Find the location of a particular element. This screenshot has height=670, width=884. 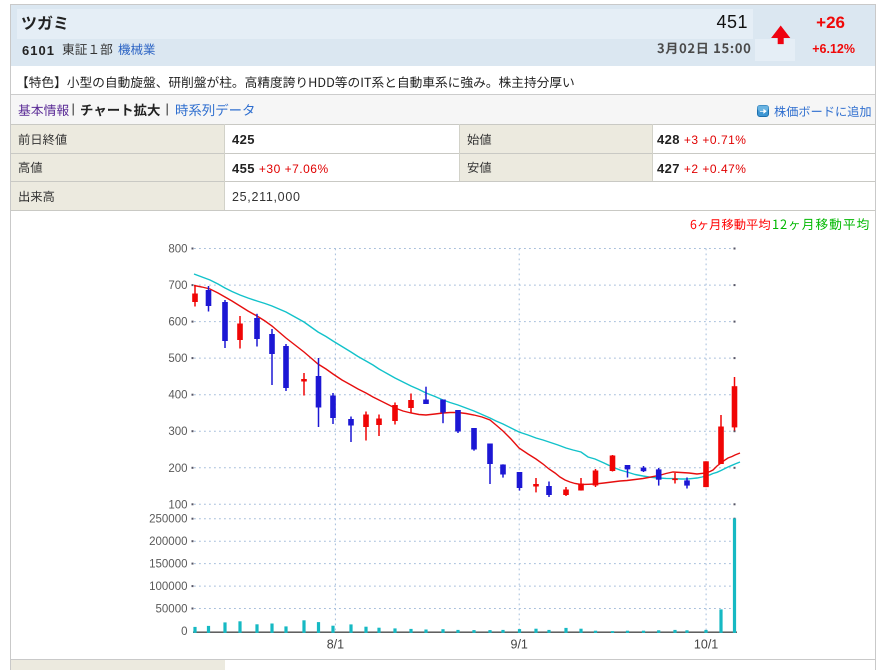

svg-text: 250000 is located at coordinates (168, 520).